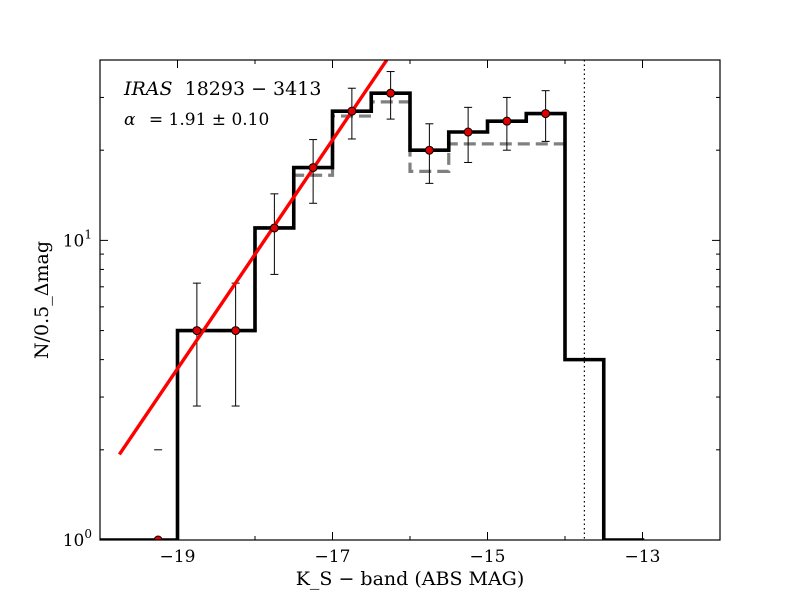  Describe the element at coordinates (178, 557) in the screenshot. I see `x-tick-label: −19` at that location.